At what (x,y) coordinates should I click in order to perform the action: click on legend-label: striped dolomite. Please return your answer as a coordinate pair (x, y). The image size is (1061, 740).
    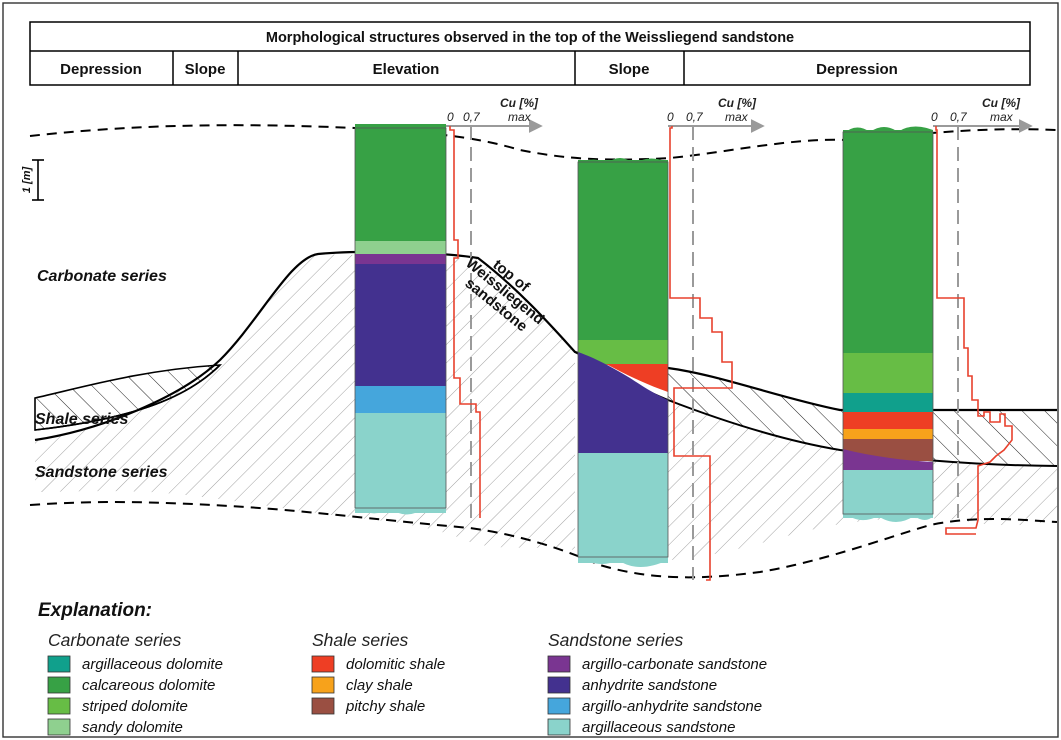
    Looking at the image, I should click on (135, 706).